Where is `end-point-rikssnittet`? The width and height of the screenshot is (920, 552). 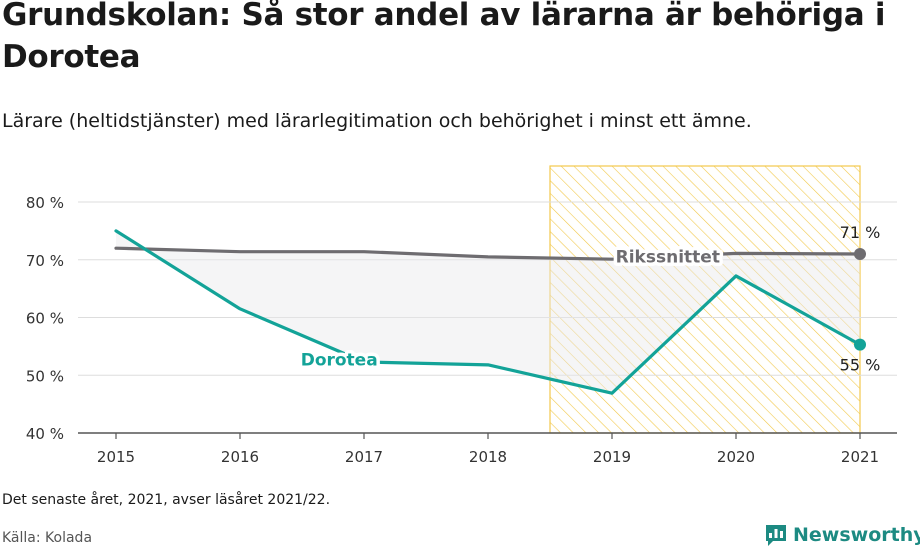 end-point-rikssnittet is located at coordinates (860, 253).